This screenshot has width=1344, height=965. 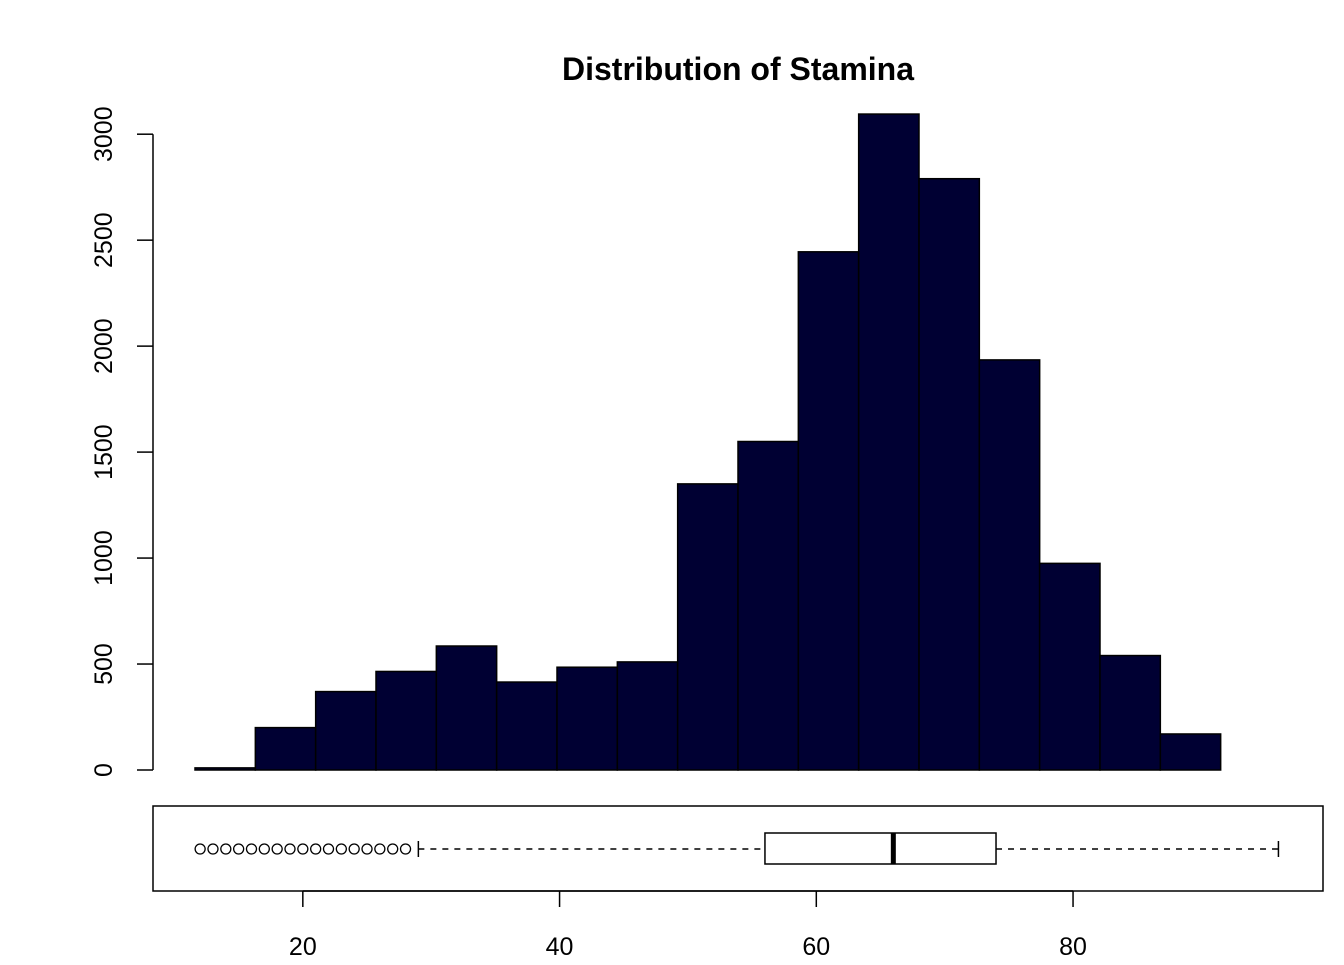 I want to click on x-axis: 20 40 60 80, so click(x=688, y=925).